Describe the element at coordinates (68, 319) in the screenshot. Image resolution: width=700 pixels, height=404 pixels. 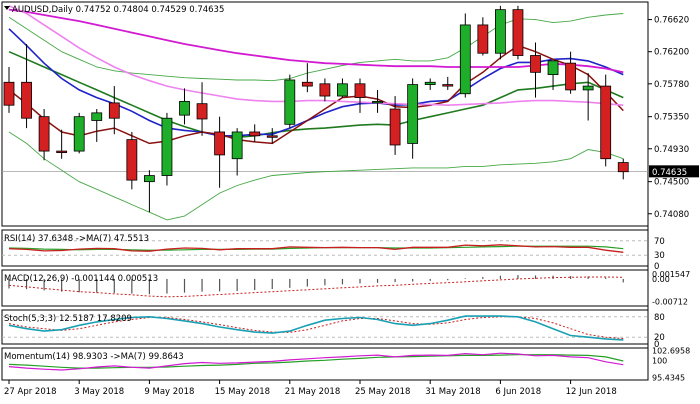
I see `stoch-label: Stoch(5,3,3) 12.5187 17.8209` at that location.